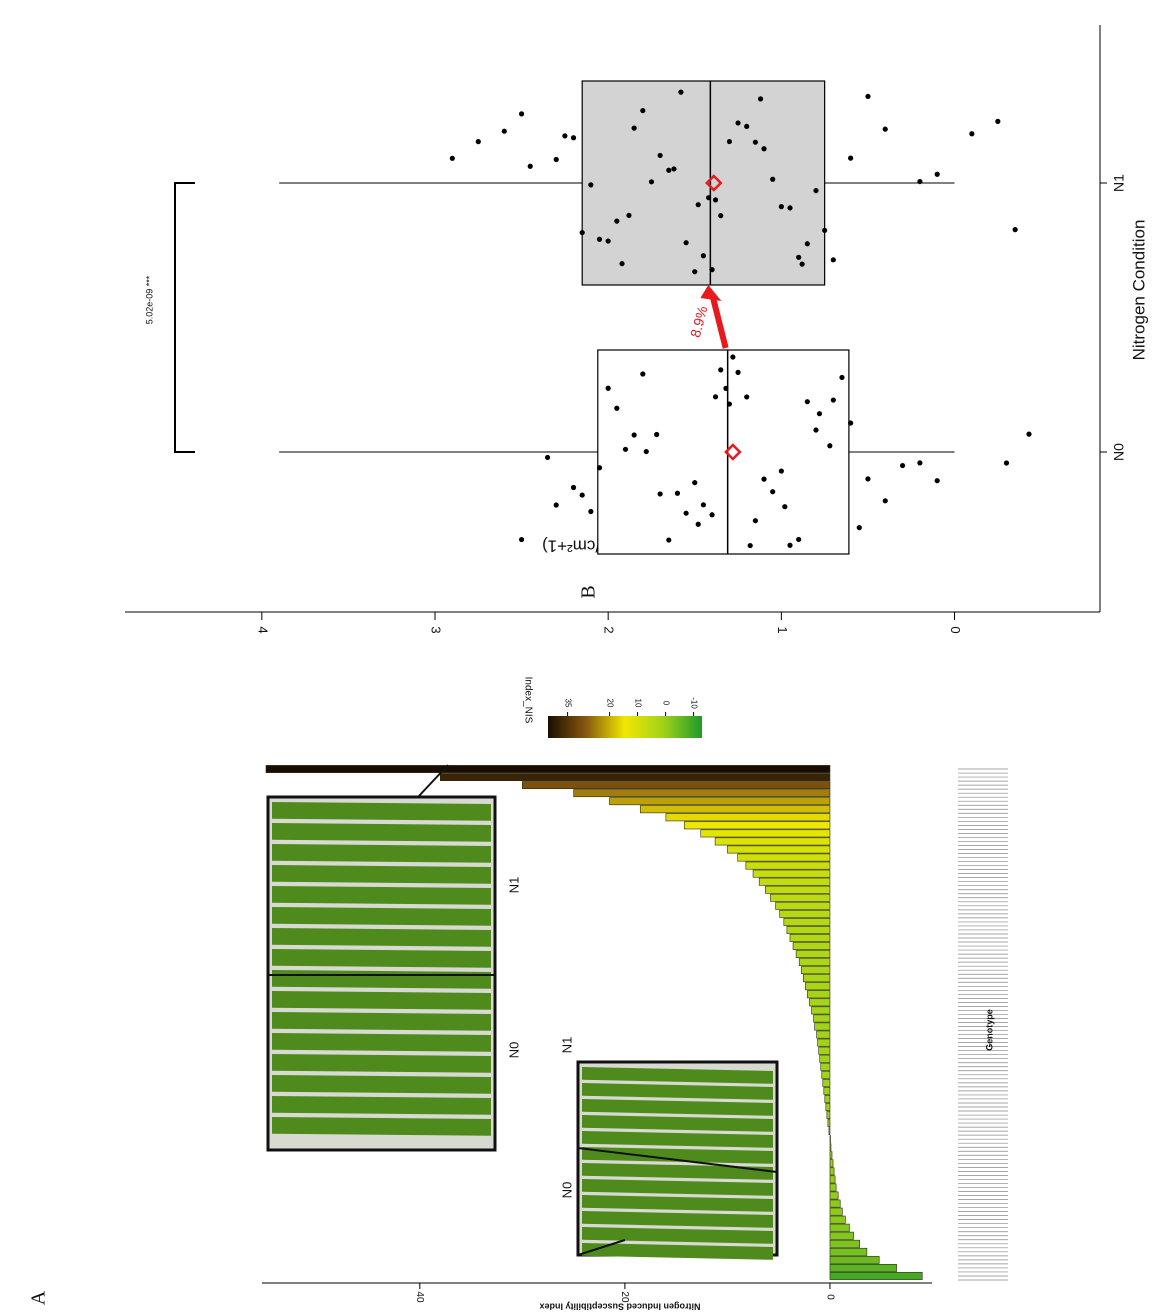  Describe the element at coordinates (609, 703) in the screenshot. I see `colorbar-tick-label: 20` at that location.